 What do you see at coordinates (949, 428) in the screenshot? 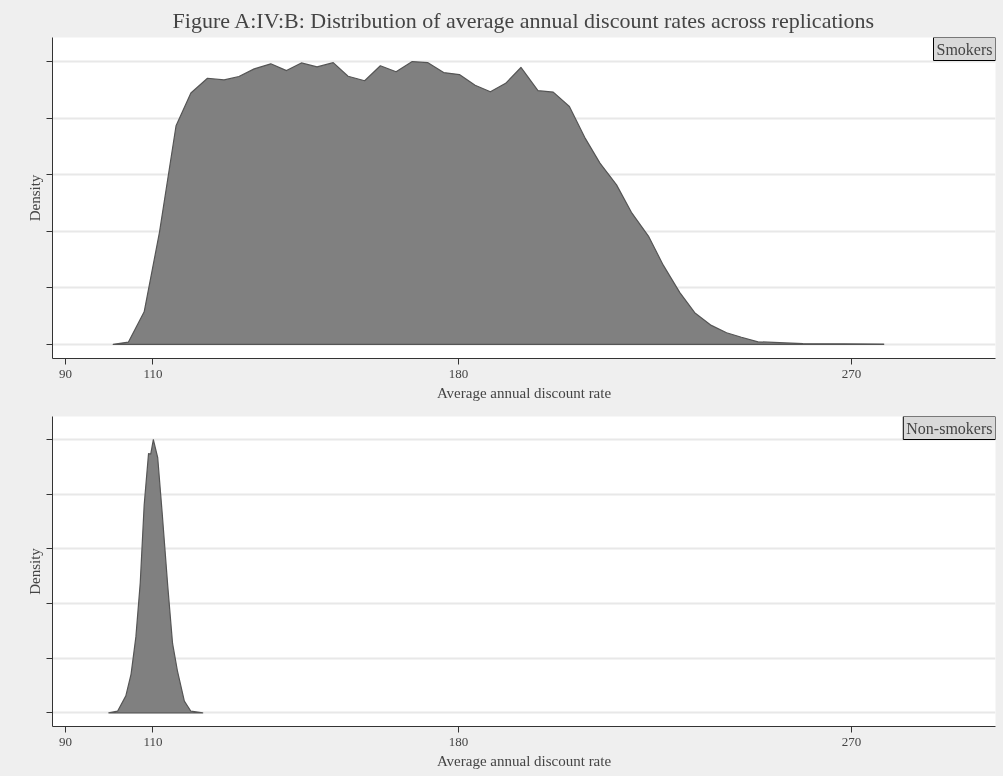
I see `text: Non-smokers` at bounding box center [949, 428].